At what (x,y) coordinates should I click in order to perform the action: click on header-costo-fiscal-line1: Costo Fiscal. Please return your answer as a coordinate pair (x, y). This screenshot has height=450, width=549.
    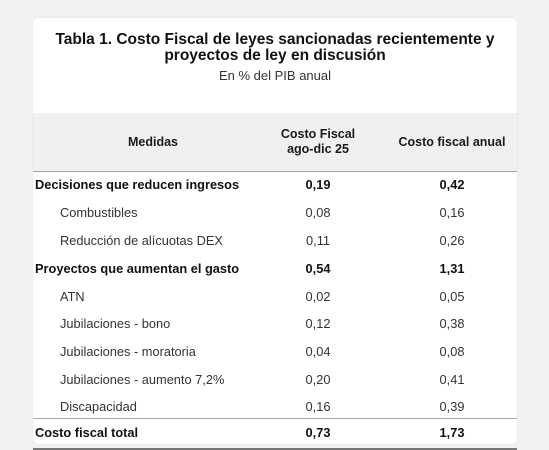
    Looking at the image, I should click on (318, 134).